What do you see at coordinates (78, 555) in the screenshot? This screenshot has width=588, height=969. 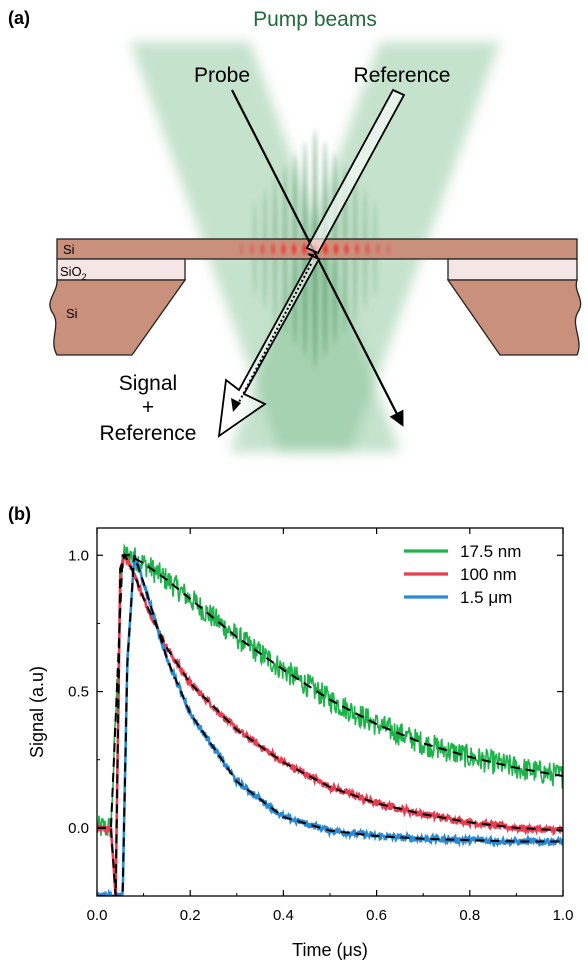 I see `y-tick-label: 1.0` at bounding box center [78, 555].